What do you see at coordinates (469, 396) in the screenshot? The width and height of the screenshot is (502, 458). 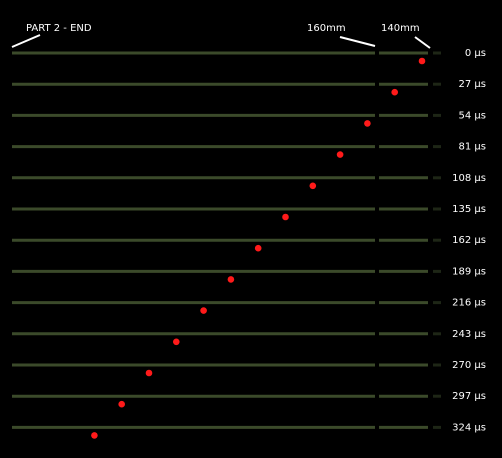 I see `time-label: 297 µs` at bounding box center [469, 396].